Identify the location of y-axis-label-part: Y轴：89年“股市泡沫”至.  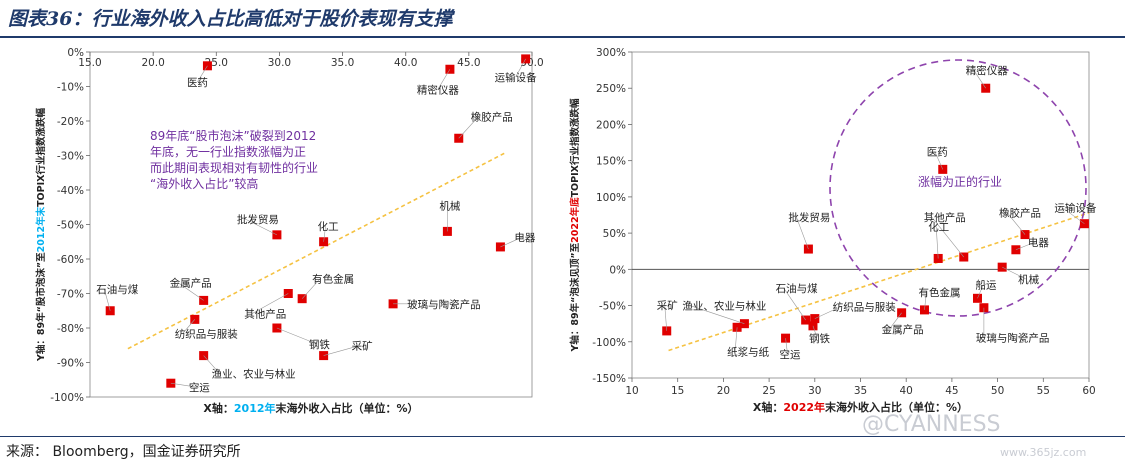
(41, 307).